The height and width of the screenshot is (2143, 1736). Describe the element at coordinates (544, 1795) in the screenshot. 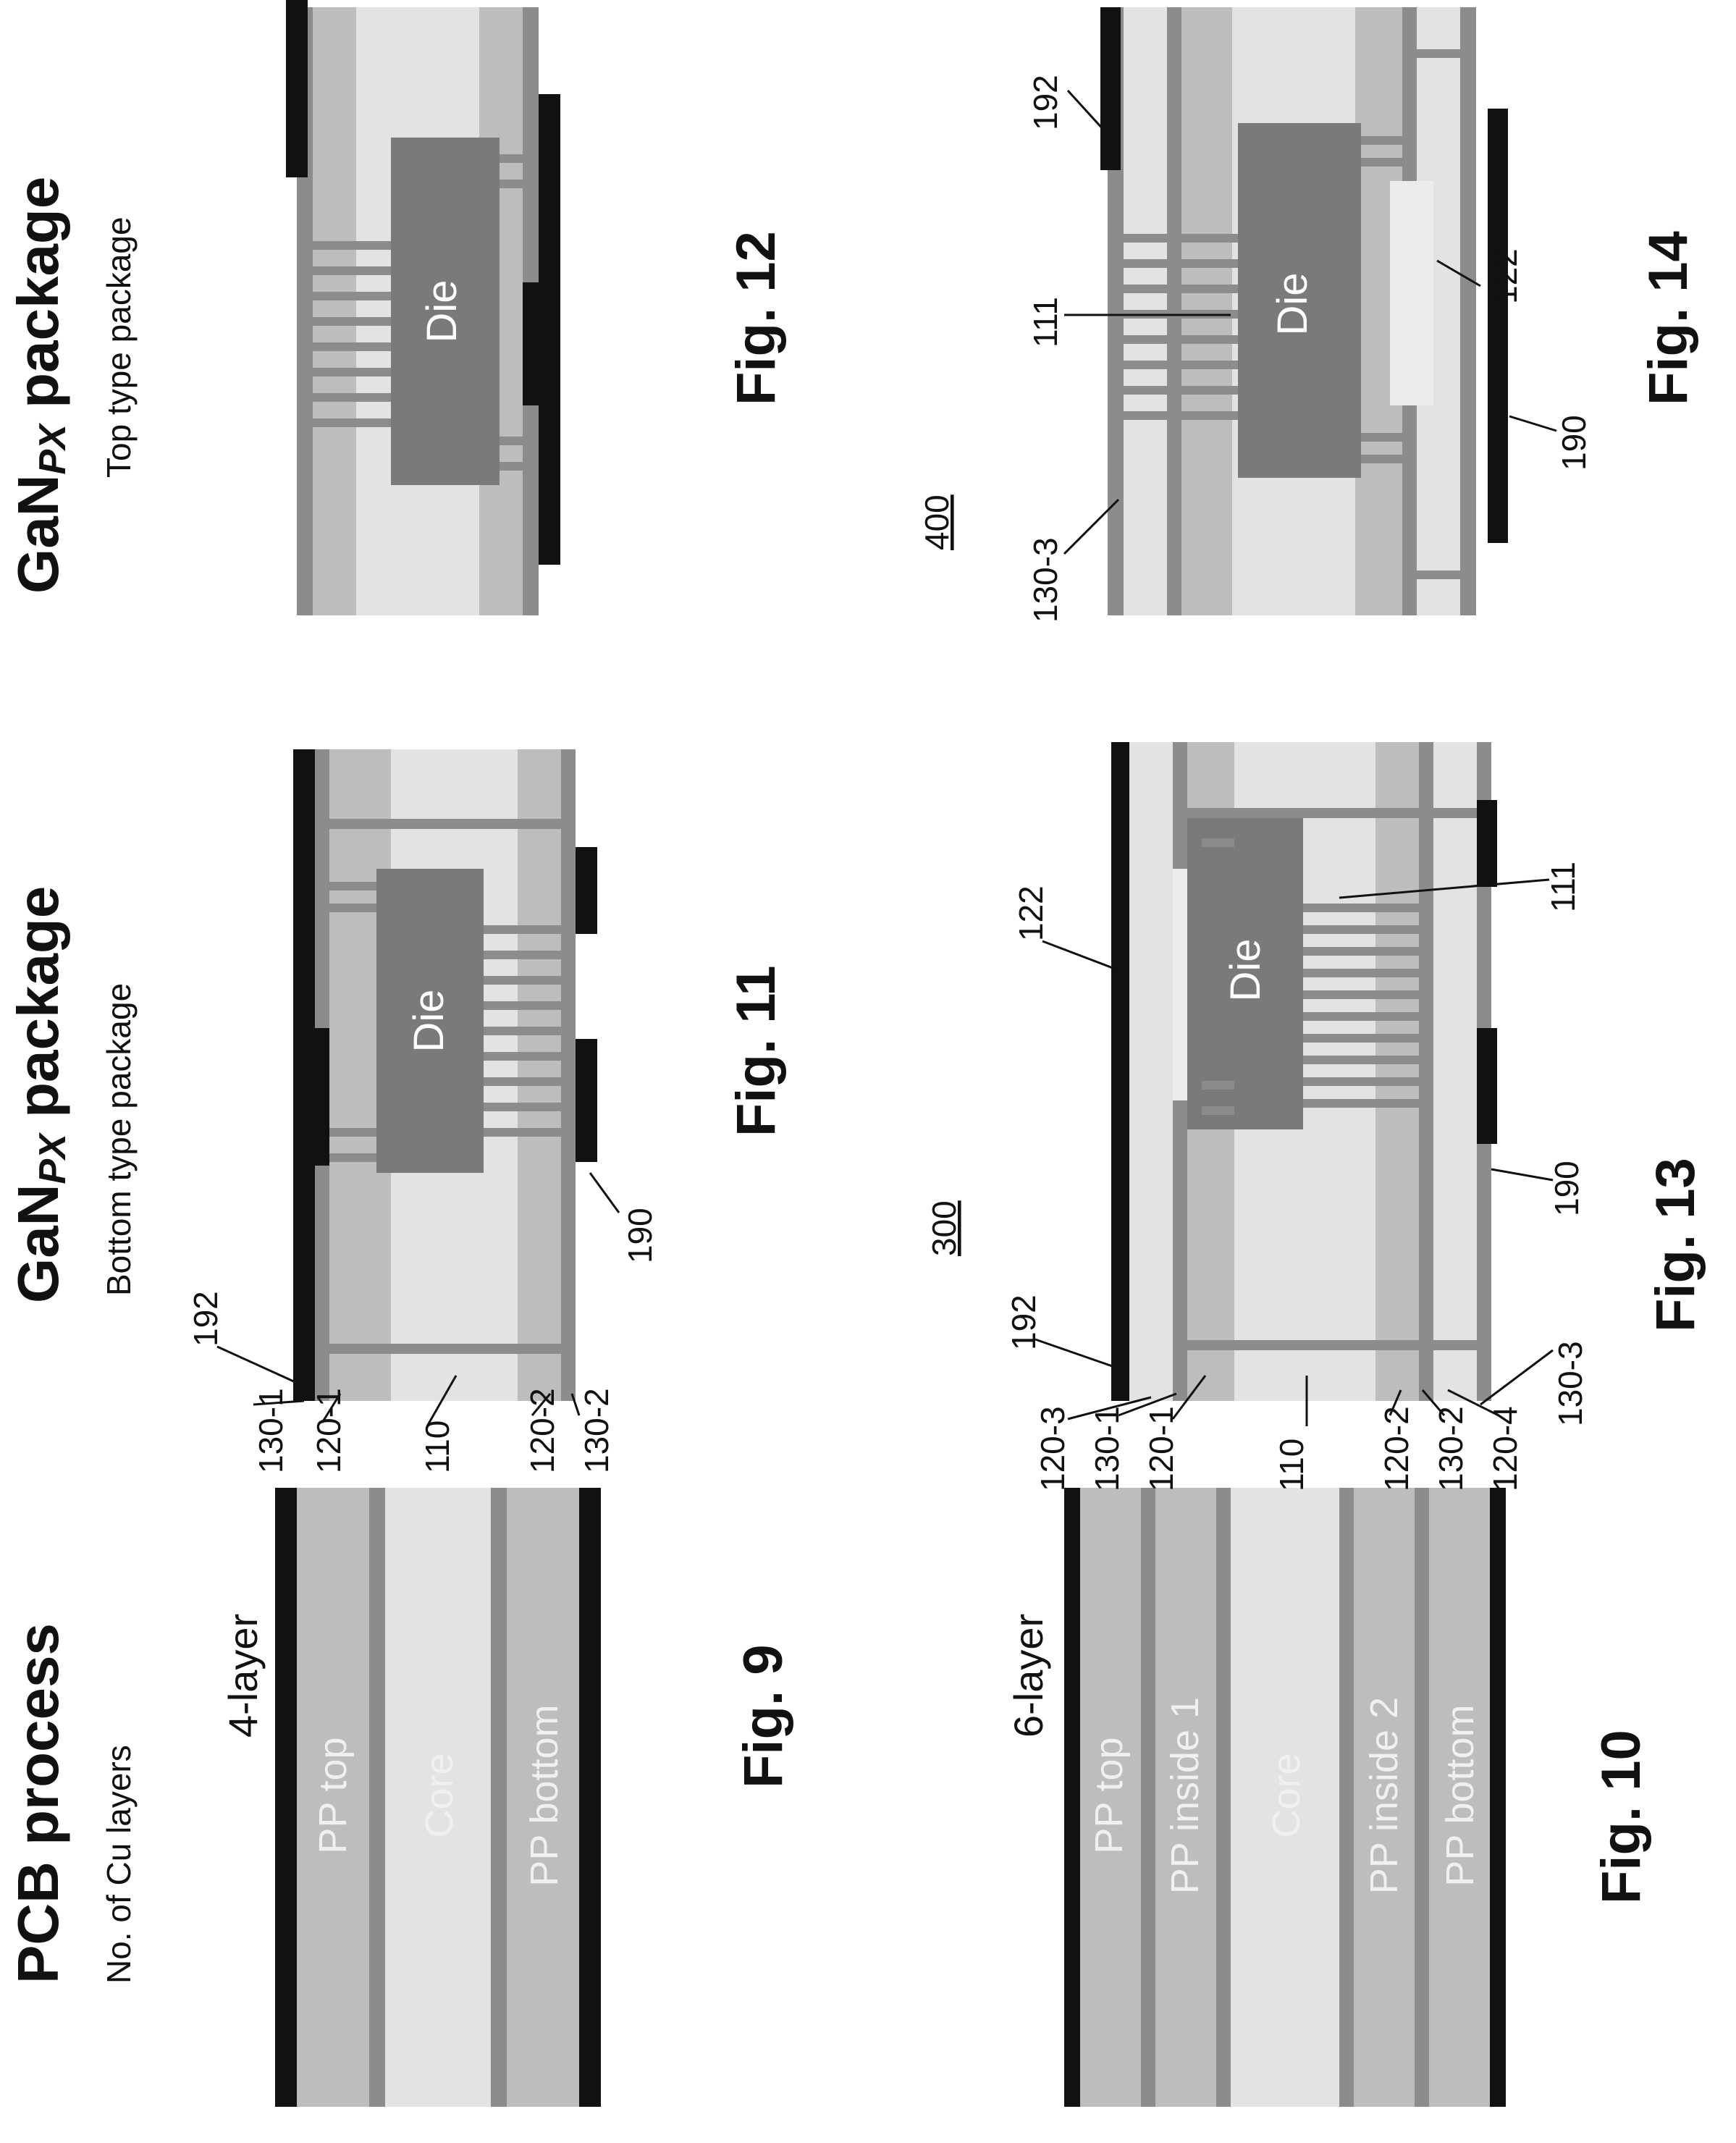

I see `fig9-label-pp-bottom: PP bottom` at that location.